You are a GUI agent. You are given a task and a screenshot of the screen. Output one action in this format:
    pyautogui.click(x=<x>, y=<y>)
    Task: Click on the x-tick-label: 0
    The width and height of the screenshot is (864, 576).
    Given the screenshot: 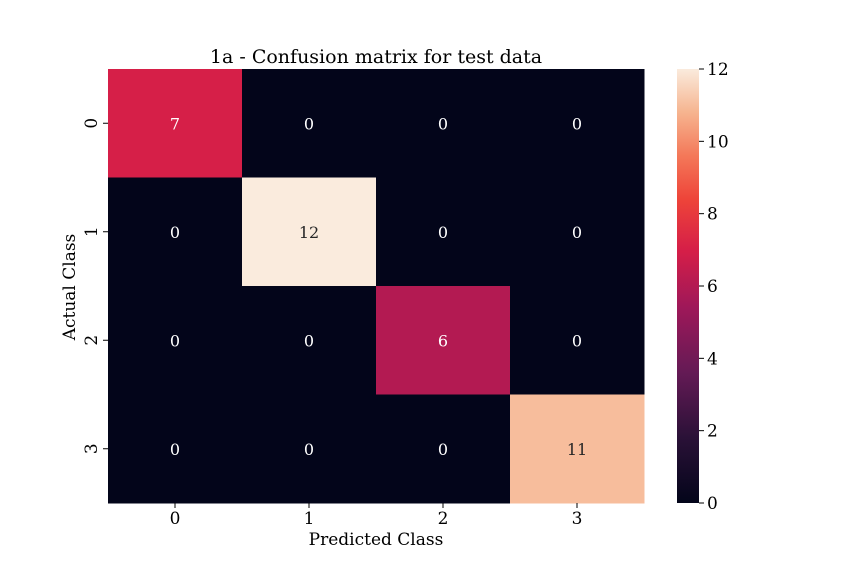 What is the action you would take?
    pyautogui.click(x=175, y=519)
    